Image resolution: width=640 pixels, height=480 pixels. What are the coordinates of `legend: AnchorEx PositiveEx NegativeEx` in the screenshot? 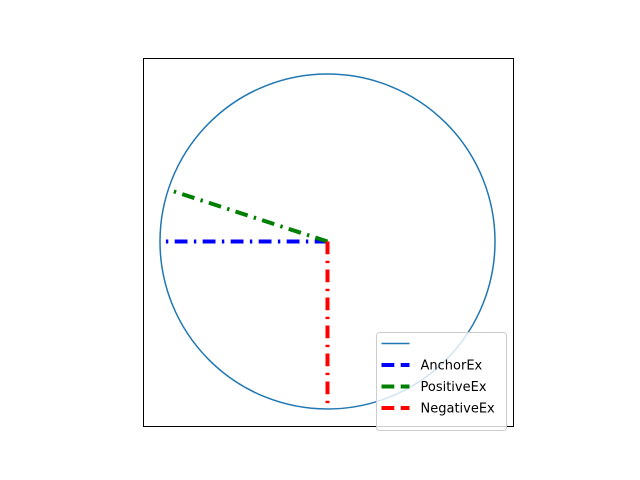 It's located at (442, 382).